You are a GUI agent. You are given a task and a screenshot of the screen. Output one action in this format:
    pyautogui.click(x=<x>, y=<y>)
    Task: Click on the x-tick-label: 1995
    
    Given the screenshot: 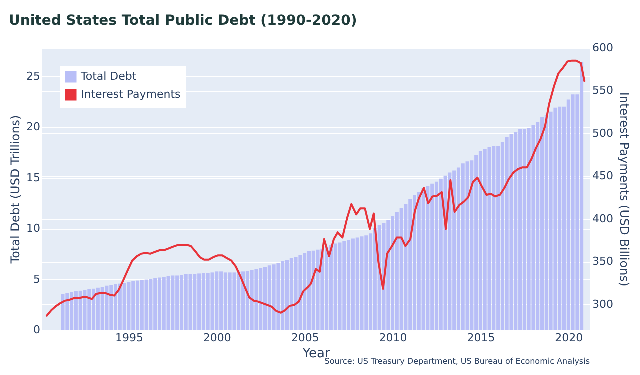 What is the action you would take?
    pyautogui.click(x=129, y=338)
    